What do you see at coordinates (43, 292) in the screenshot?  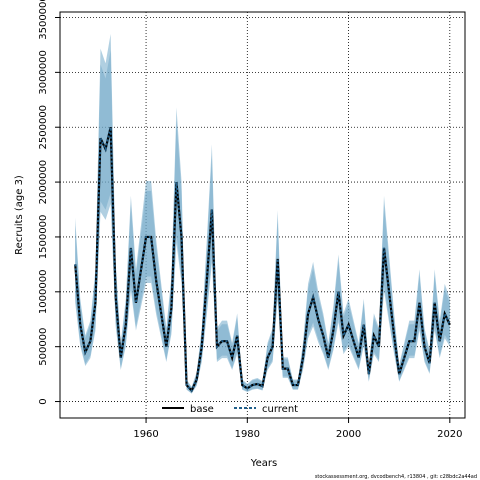 I see `y-tick-label-2: 1000000` at bounding box center [43, 292].